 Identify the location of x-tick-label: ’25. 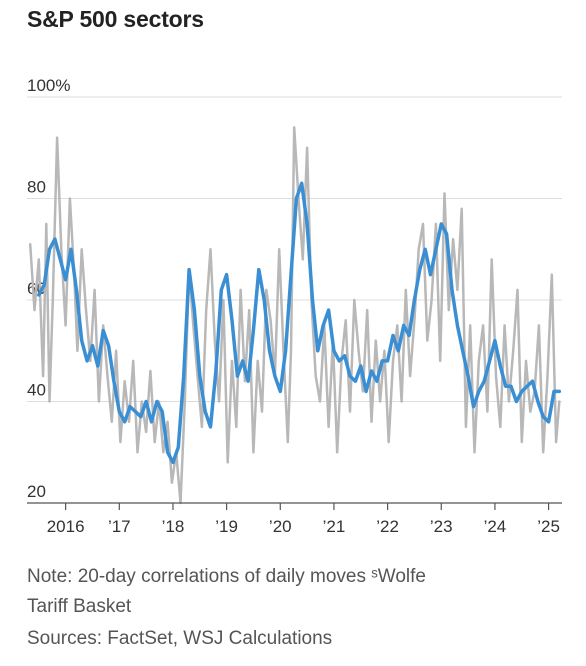
(548, 526).